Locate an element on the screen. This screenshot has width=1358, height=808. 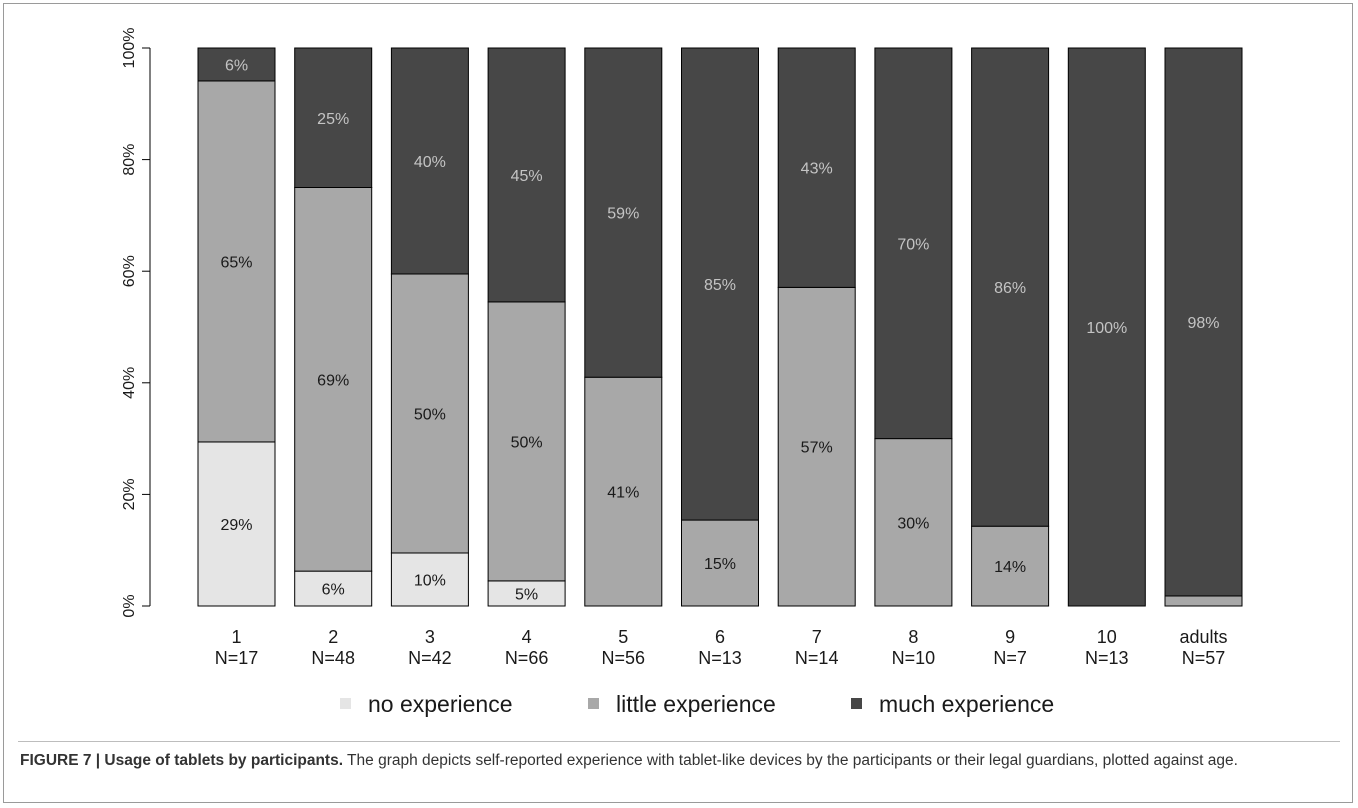
bar-4-little-experience is located at coordinates (526, 441).